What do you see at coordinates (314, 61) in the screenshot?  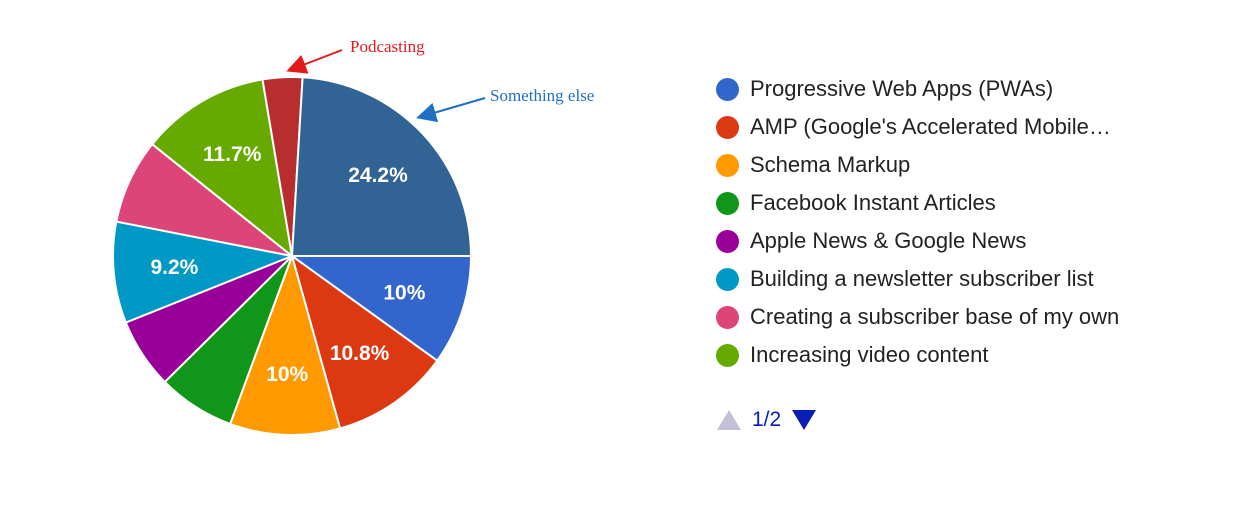 I see `podcasting-arrow` at bounding box center [314, 61].